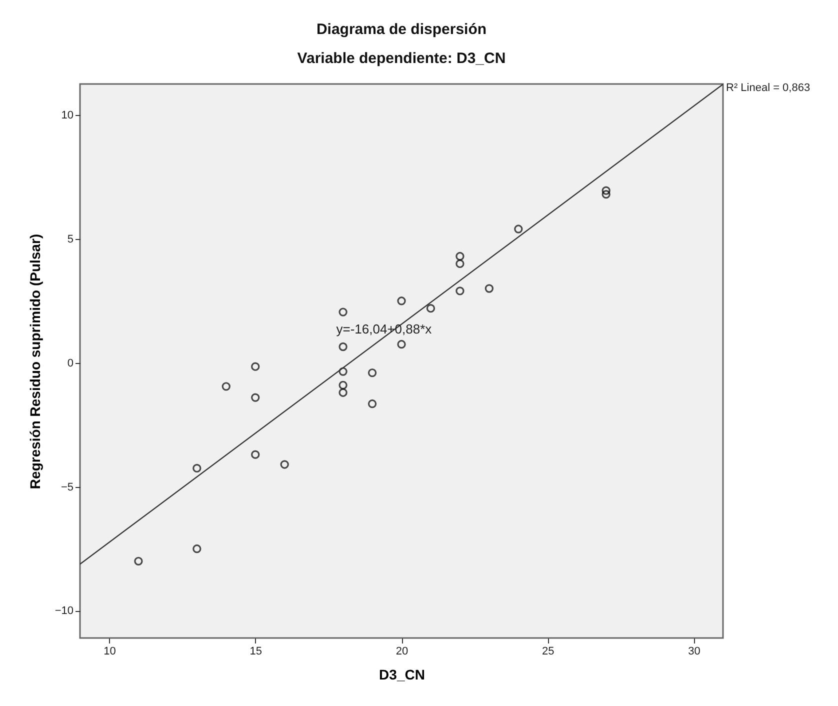 The width and height of the screenshot is (838, 706). What do you see at coordinates (110, 652) in the screenshot?
I see `x-tick-label: 10` at bounding box center [110, 652].